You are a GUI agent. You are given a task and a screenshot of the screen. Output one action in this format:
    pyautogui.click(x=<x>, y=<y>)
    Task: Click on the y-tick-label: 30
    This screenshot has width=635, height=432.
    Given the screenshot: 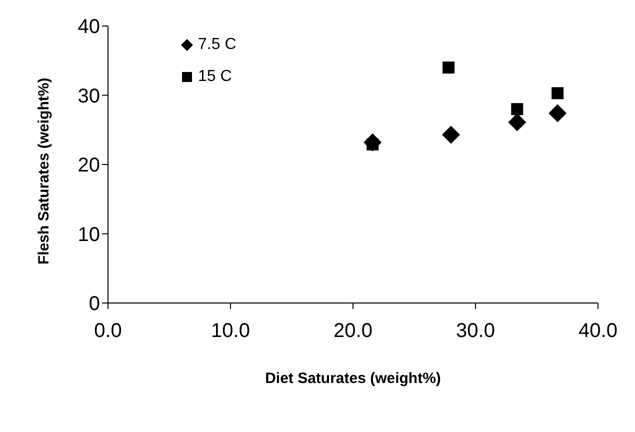 What is the action you would take?
    pyautogui.click(x=89, y=96)
    